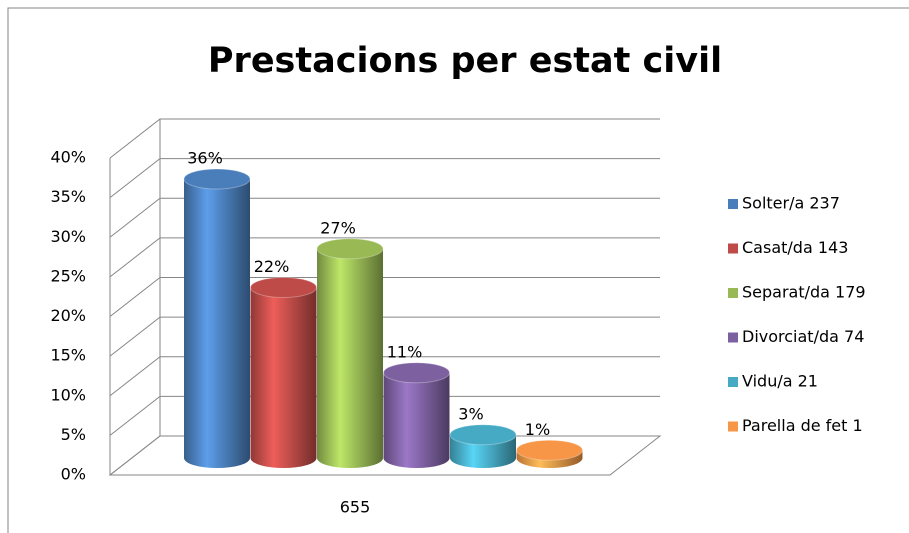  I want to click on y-tick-label: 25%, so click(68, 275).